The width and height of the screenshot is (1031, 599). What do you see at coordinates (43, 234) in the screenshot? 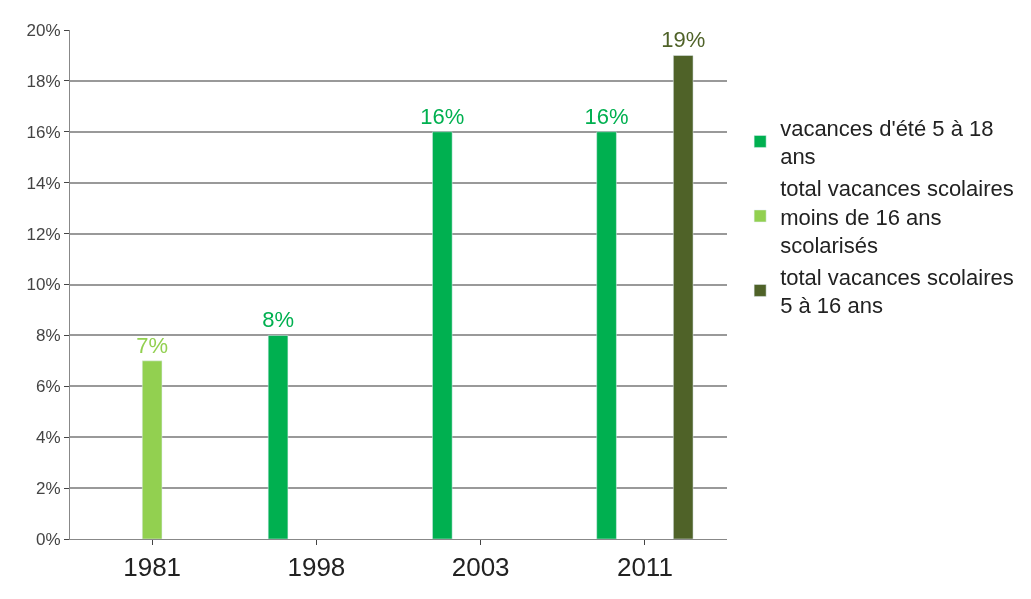
I see `y-tick-label: 12%` at bounding box center [43, 234].